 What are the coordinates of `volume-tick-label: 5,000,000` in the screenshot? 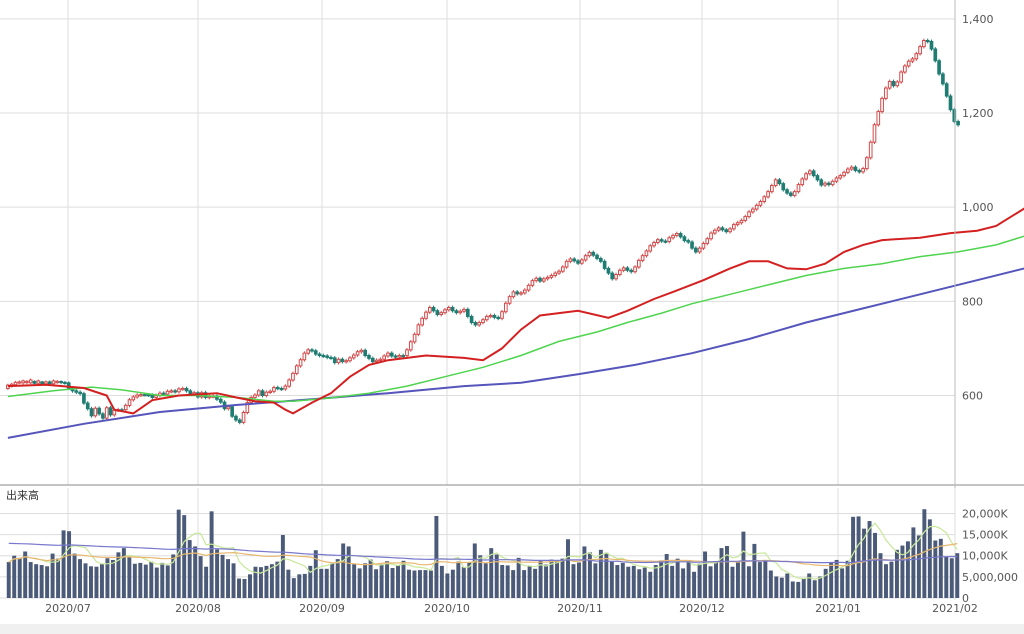 It's located at (990, 577).